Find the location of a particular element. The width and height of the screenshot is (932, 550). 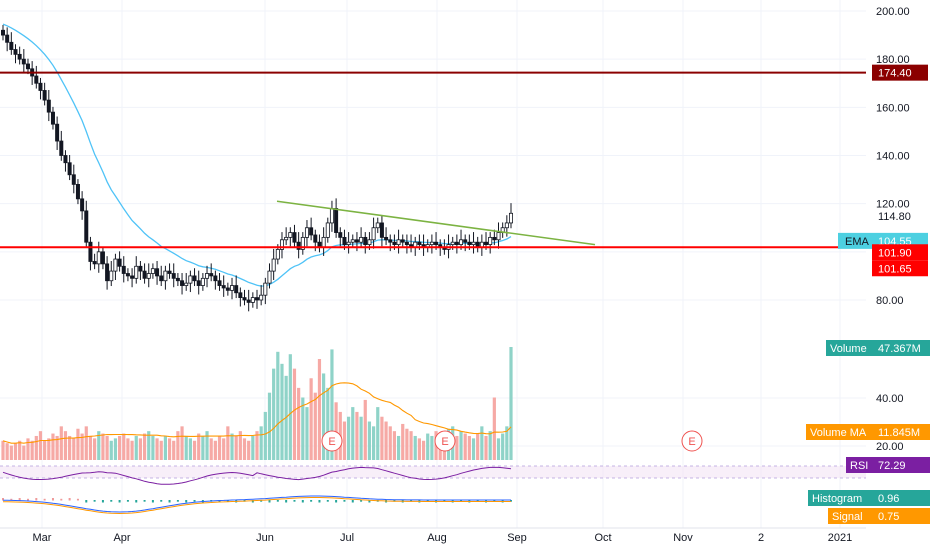

indicator-value-label: 0.75 is located at coordinates (888, 517).